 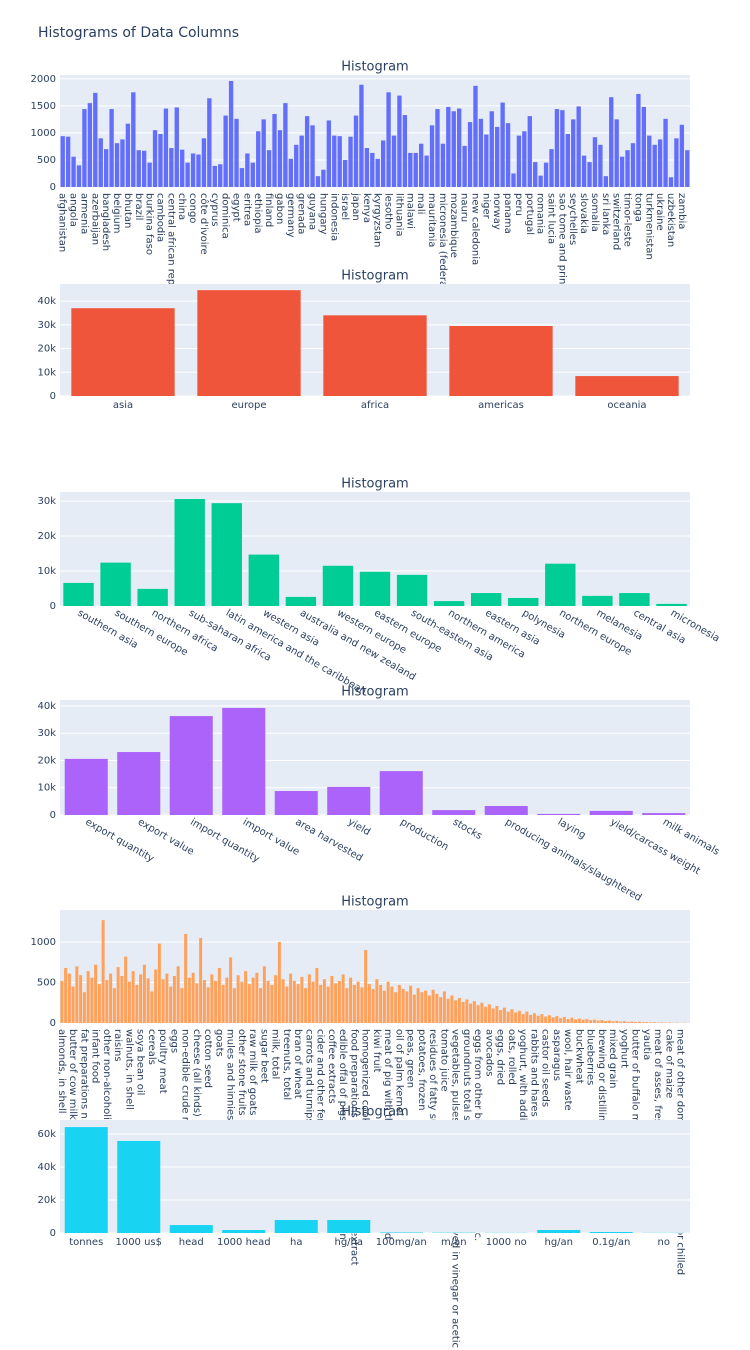 I want to click on x-tick-label: sri lanka, so click(x=605, y=214).